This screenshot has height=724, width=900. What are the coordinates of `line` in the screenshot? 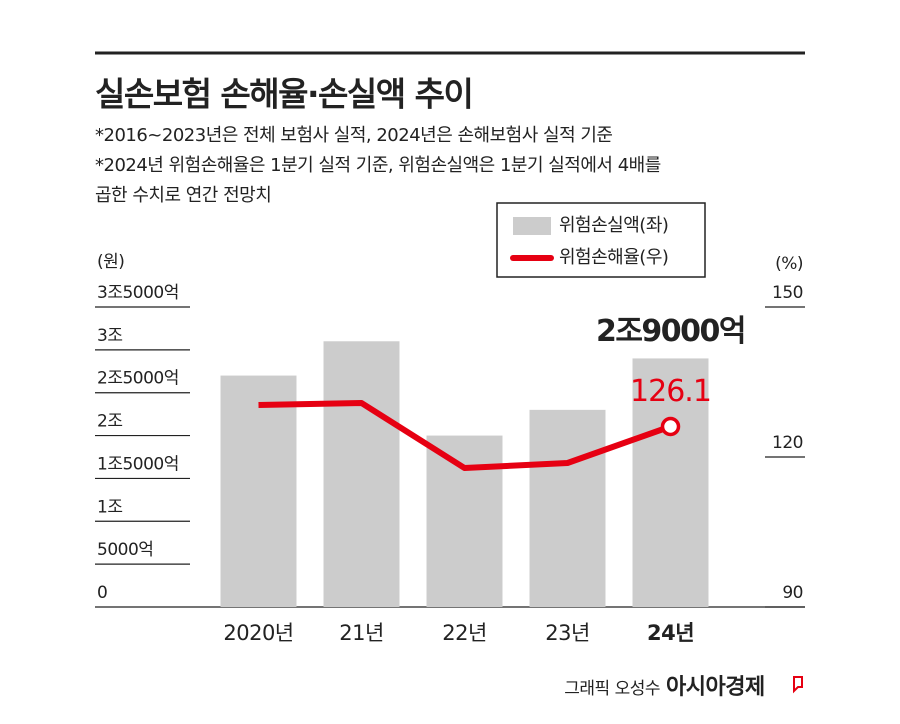 It's located at (465, 435).